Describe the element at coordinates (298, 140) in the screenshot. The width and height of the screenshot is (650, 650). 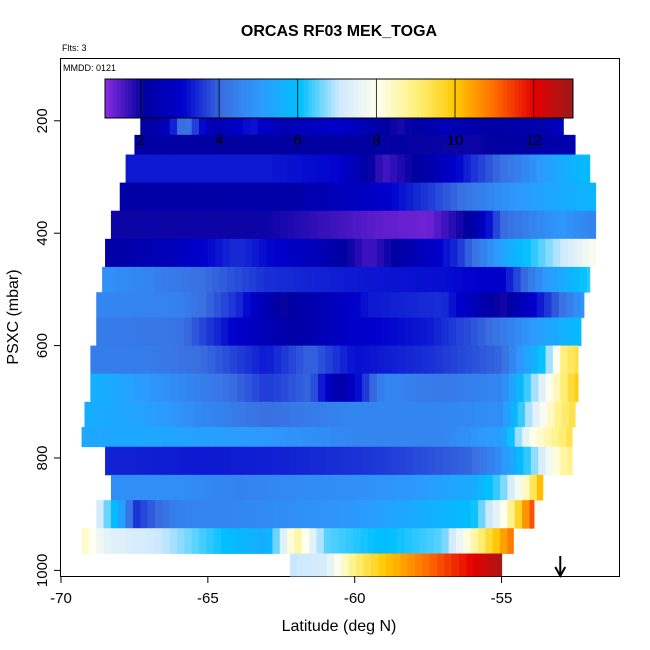
I see `colorbar-tick-label: 6` at that location.